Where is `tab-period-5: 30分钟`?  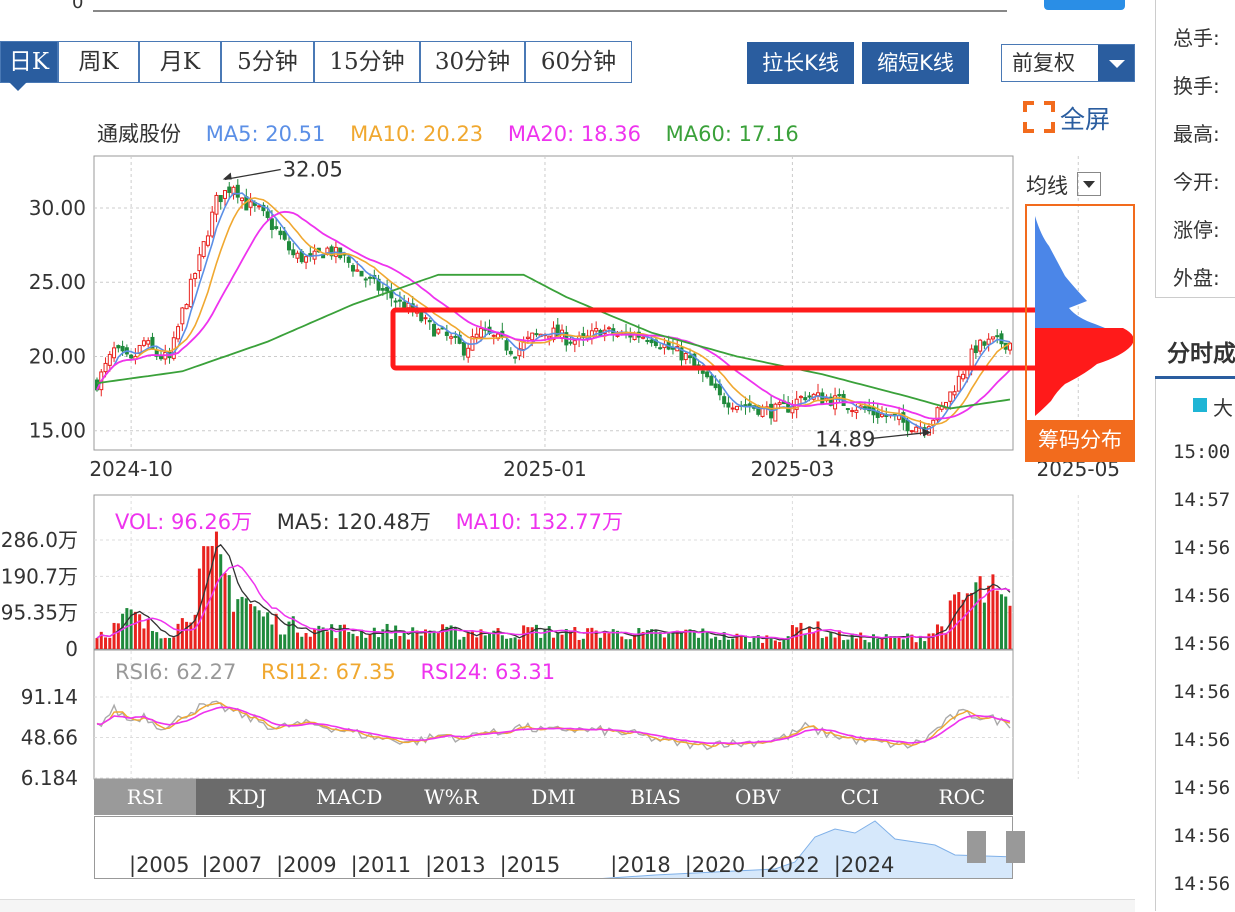
tab-period-5: 30分钟 is located at coordinates (472, 62).